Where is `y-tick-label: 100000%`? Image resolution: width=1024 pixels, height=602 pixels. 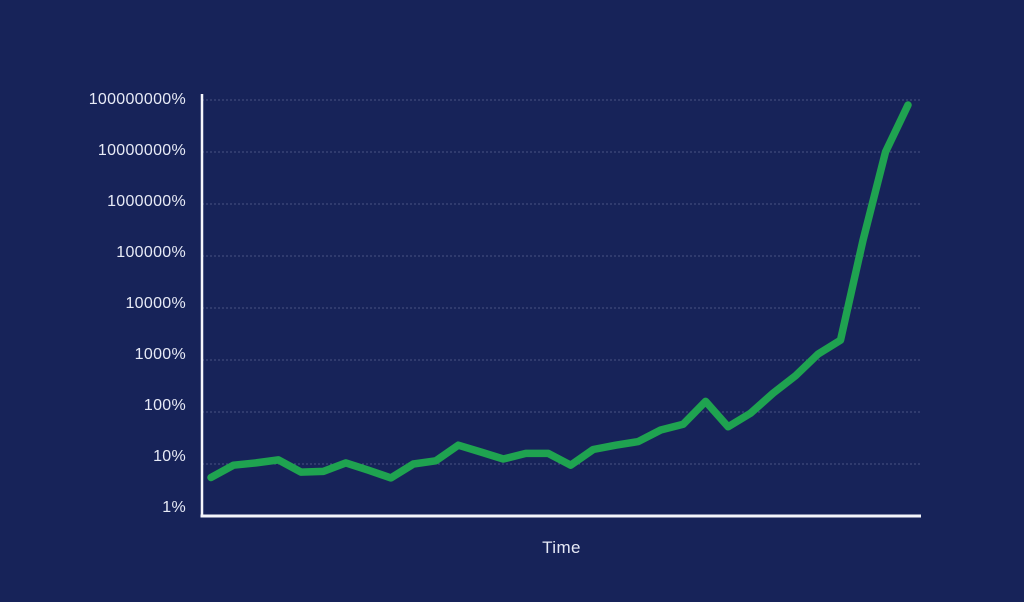
y-tick-label: 100000% is located at coordinates (151, 252).